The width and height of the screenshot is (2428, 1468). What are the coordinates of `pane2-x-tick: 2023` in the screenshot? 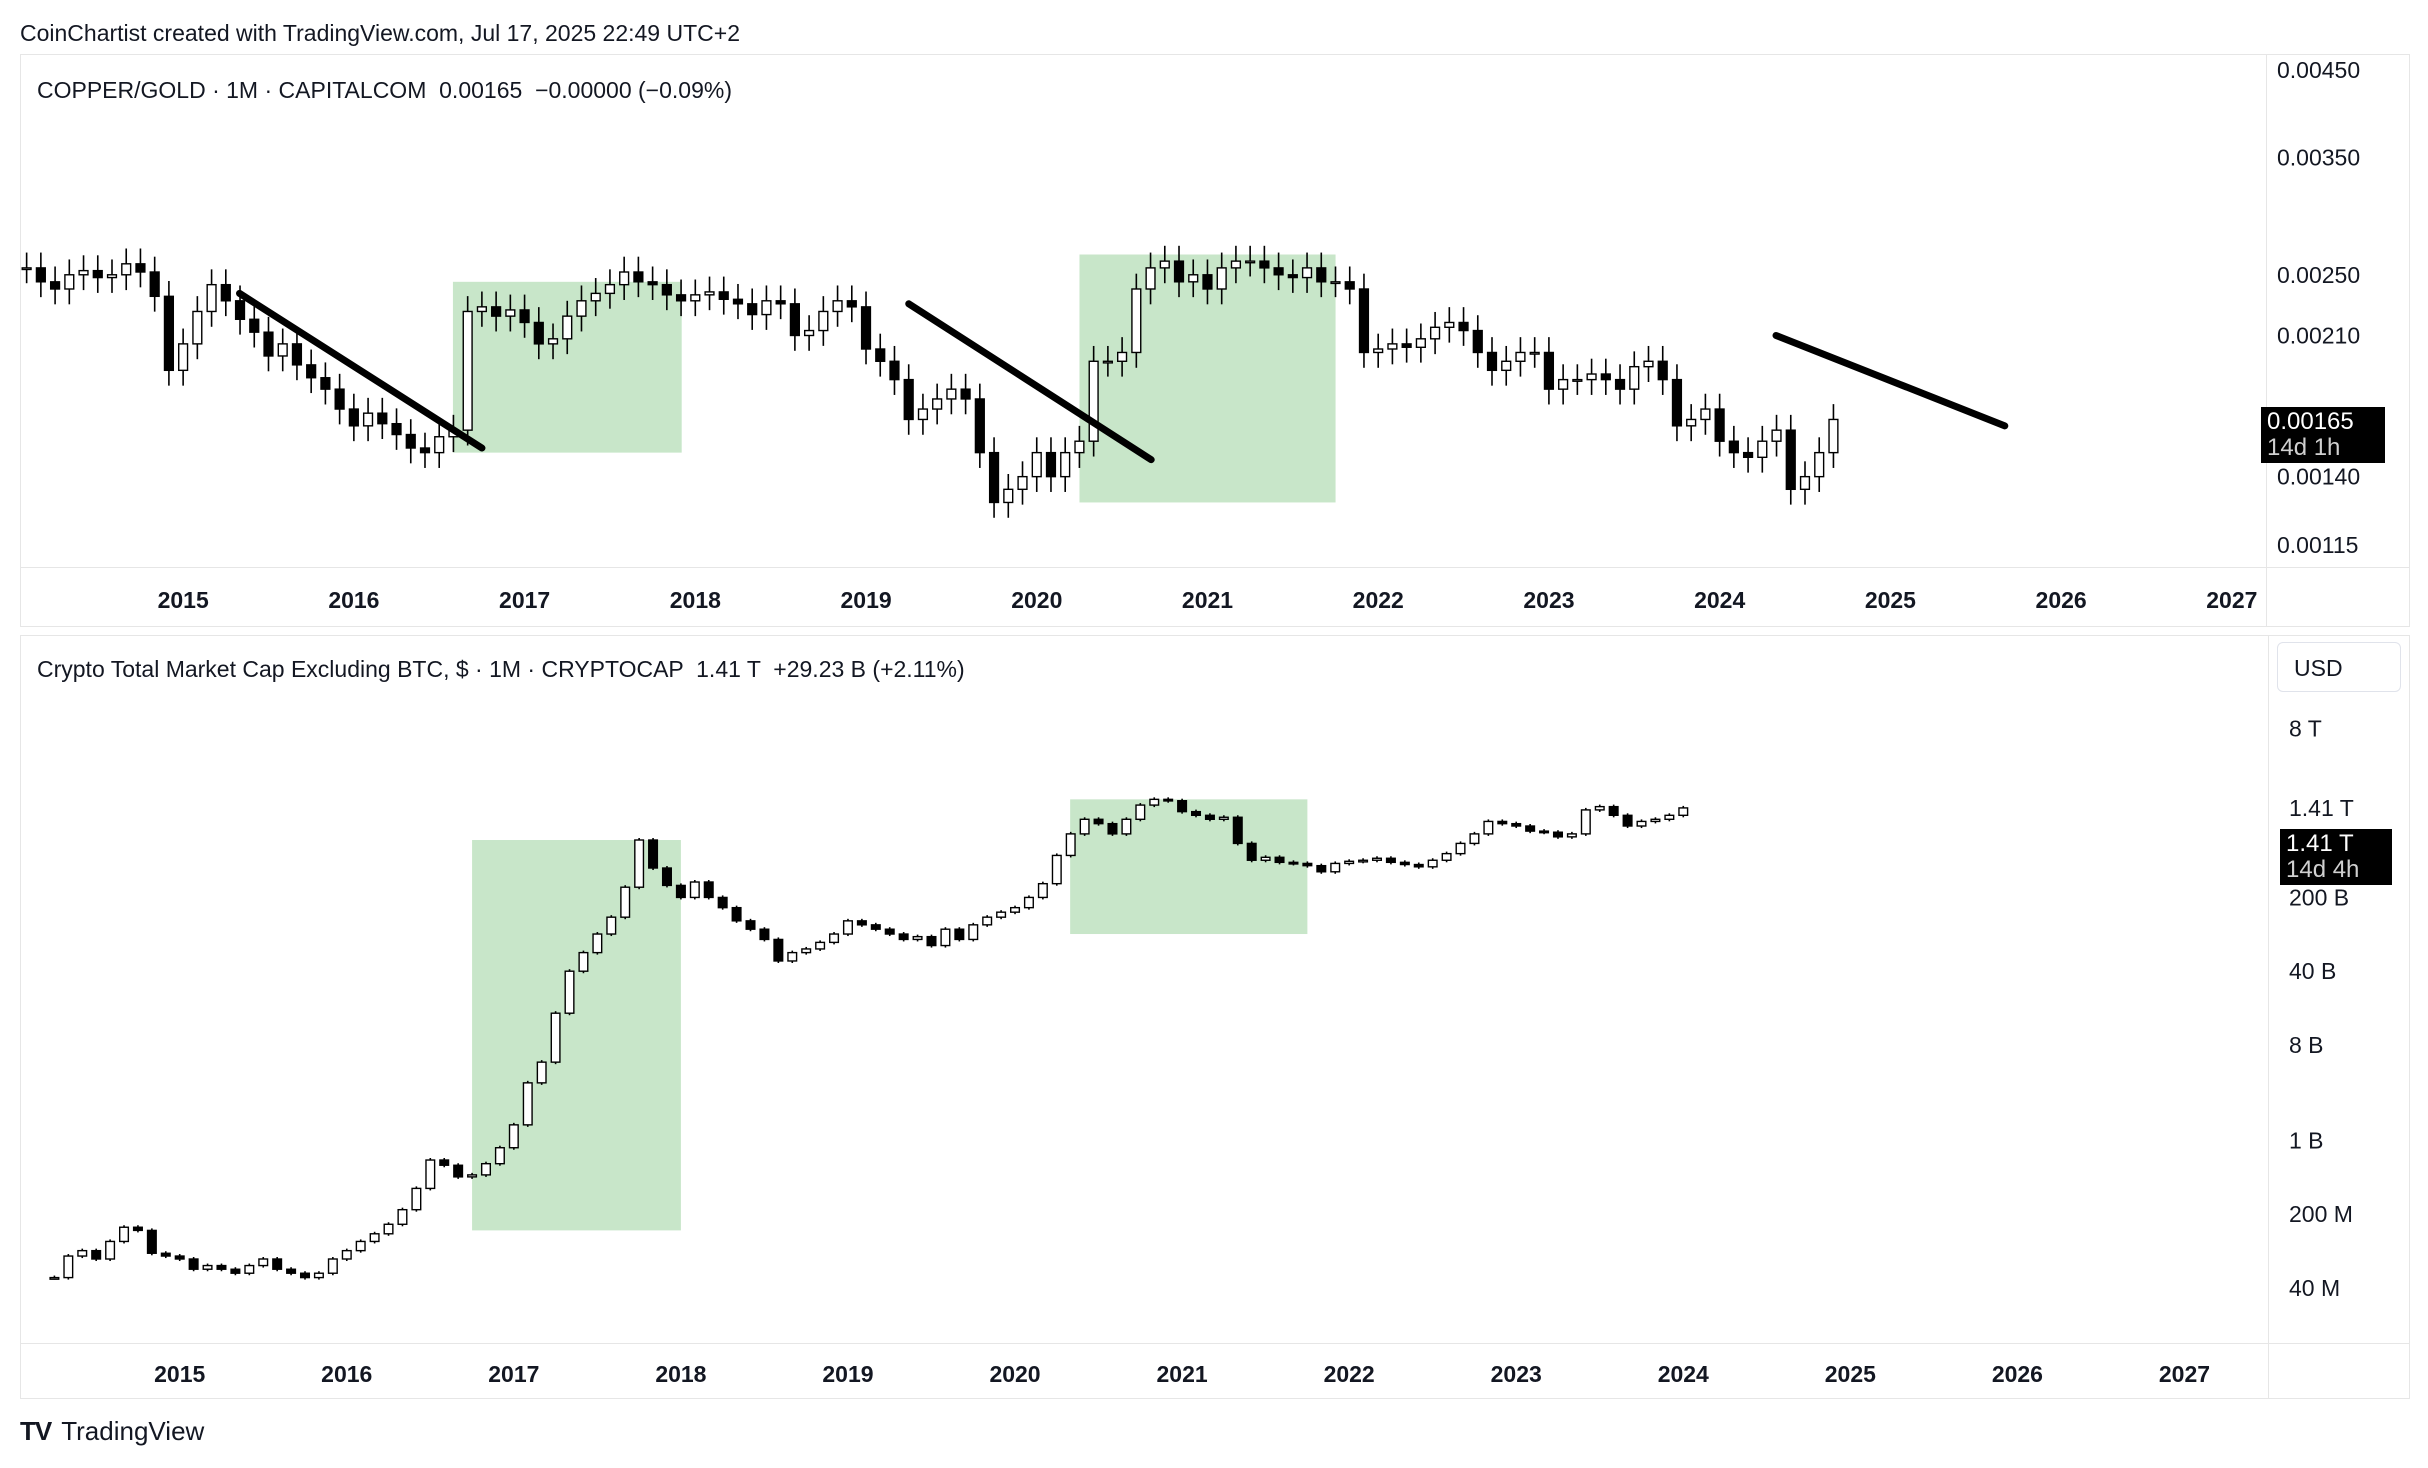 It's located at (1516, 1374).